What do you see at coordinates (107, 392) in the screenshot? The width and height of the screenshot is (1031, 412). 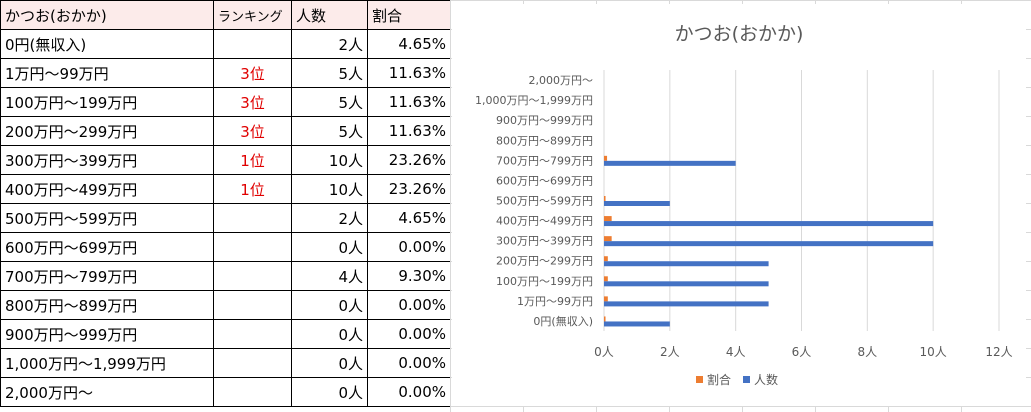 I see `row-name-cell: 2,000万円～` at bounding box center [107, 392].